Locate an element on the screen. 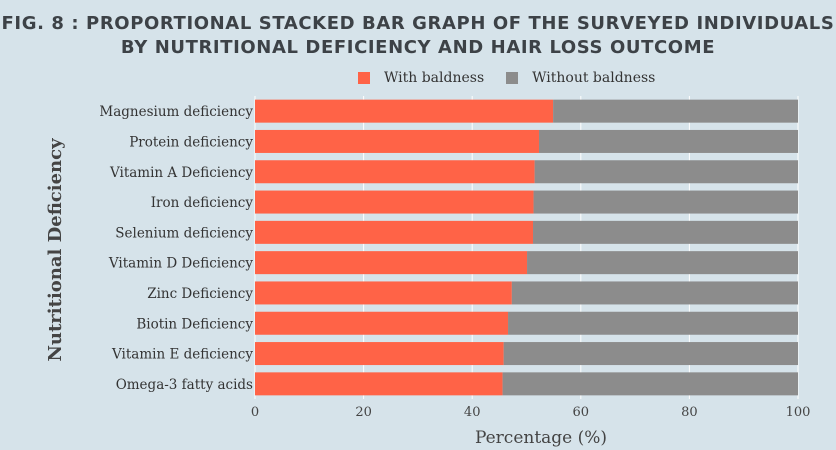 Image resolution: width=836 pixels, height=450 pixels. legend-label-with-baldness: With baldness is located at coordinates (434, 78).